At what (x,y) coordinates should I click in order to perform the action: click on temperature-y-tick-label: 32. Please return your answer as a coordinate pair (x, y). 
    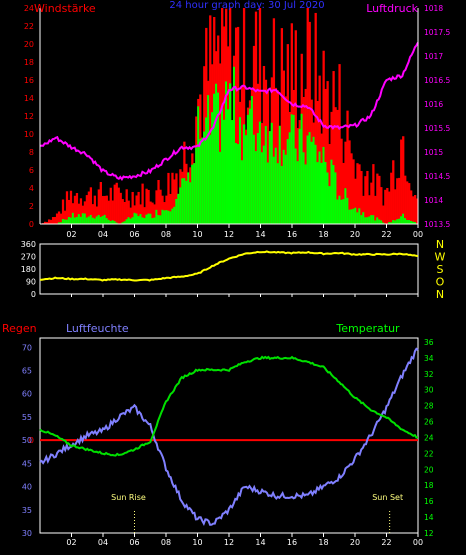
    Looking at the image, I should click on (429, 374).